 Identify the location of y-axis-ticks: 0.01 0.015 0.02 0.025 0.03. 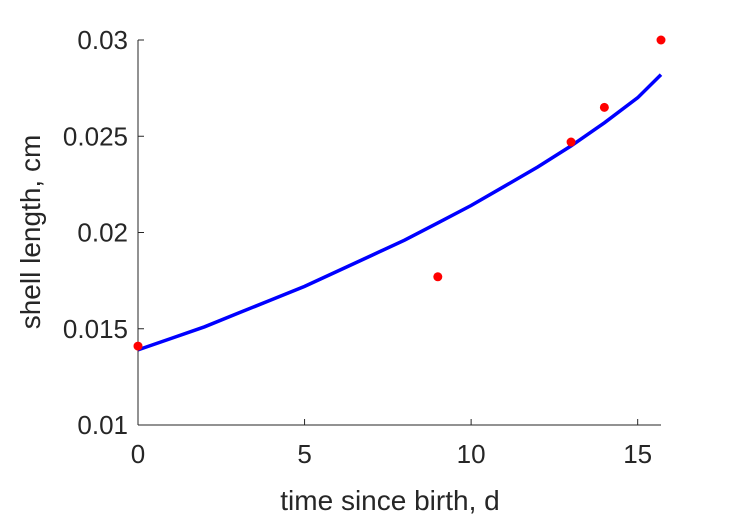
(103, 232).